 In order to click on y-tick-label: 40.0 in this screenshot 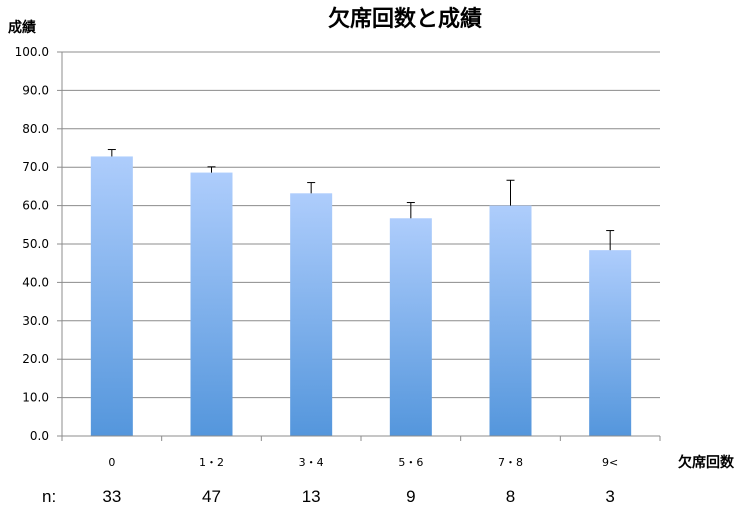, I will do `click(35, 282)`.